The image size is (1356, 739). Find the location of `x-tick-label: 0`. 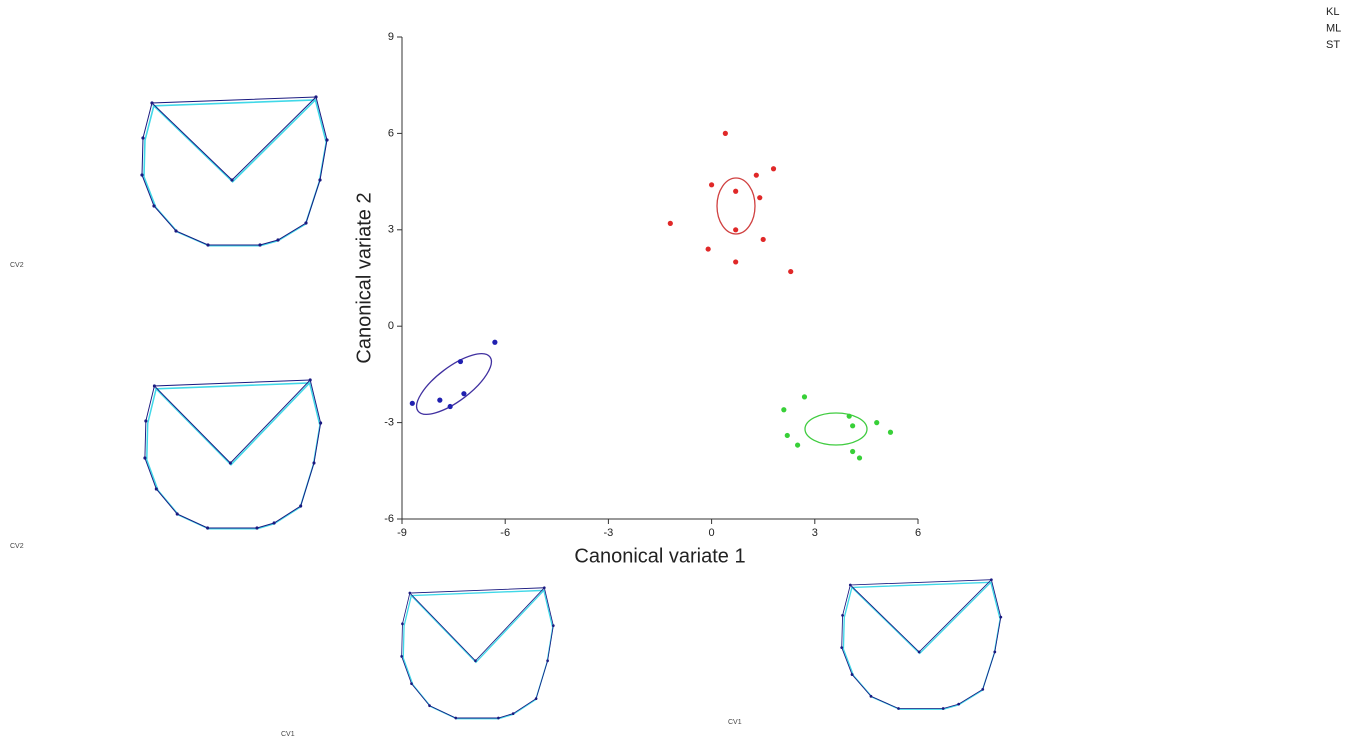

x-tick-label: 0 is located at coordinates (712, 533).